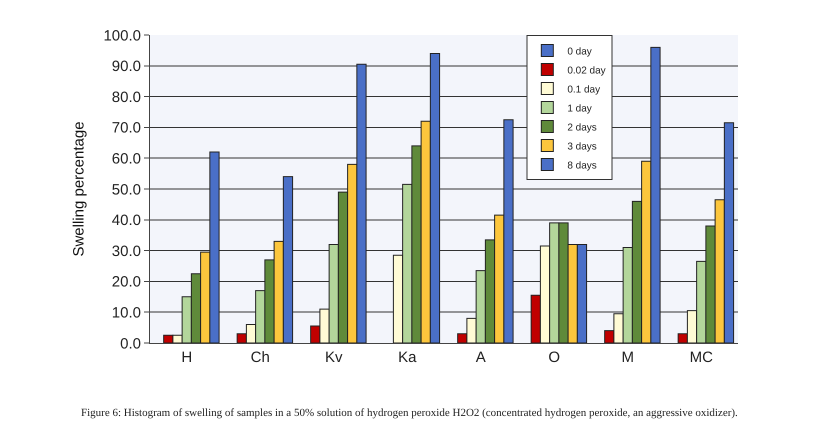 The height and width of the screenshot is (423, 838). I want to click on y-tick-label: 90.0, so click(126, 67).